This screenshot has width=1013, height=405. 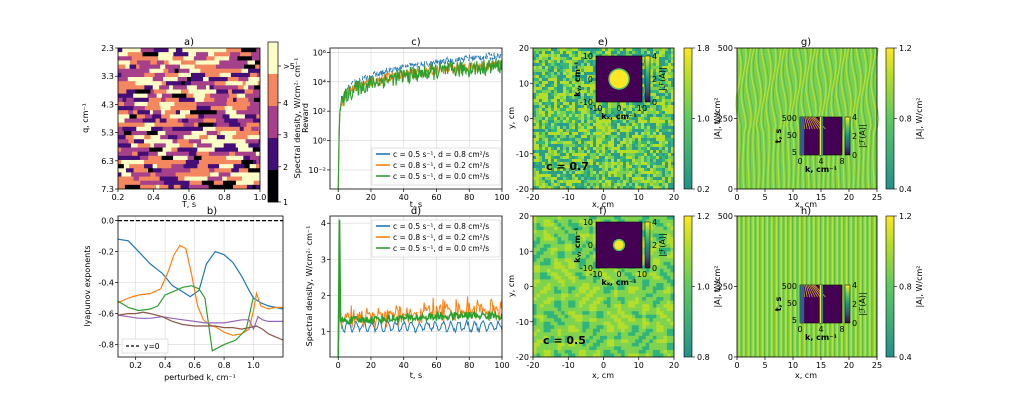 What do you see at coordinates (799, 329) in the screenshot?
I see `inset-x-tick-label: 0` at bounding box center [799, 329].